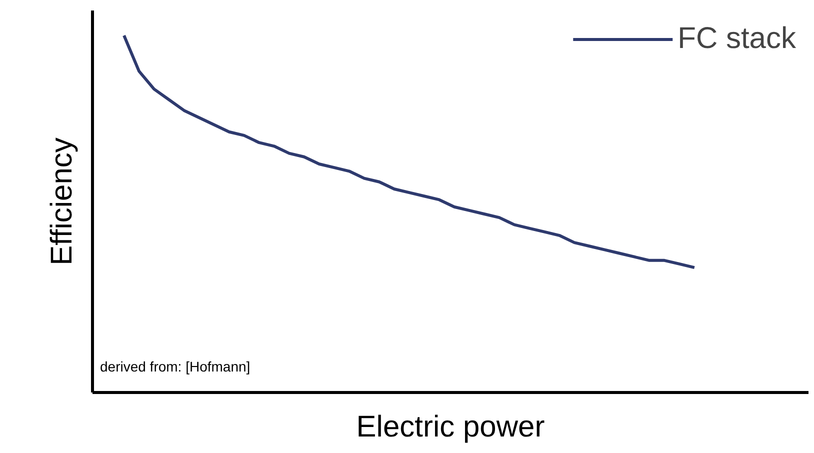 This screenshot has height=453, width=814. Describe the element at coordinates (450, 427) in the screenshot. I see `x-axis-title: Electric power` at that location.